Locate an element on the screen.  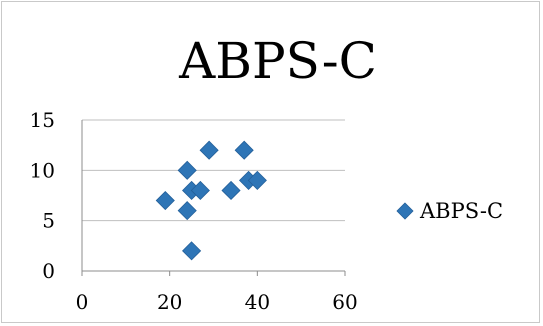
y-tick-label: 5 is located at coordinates (48, 221).